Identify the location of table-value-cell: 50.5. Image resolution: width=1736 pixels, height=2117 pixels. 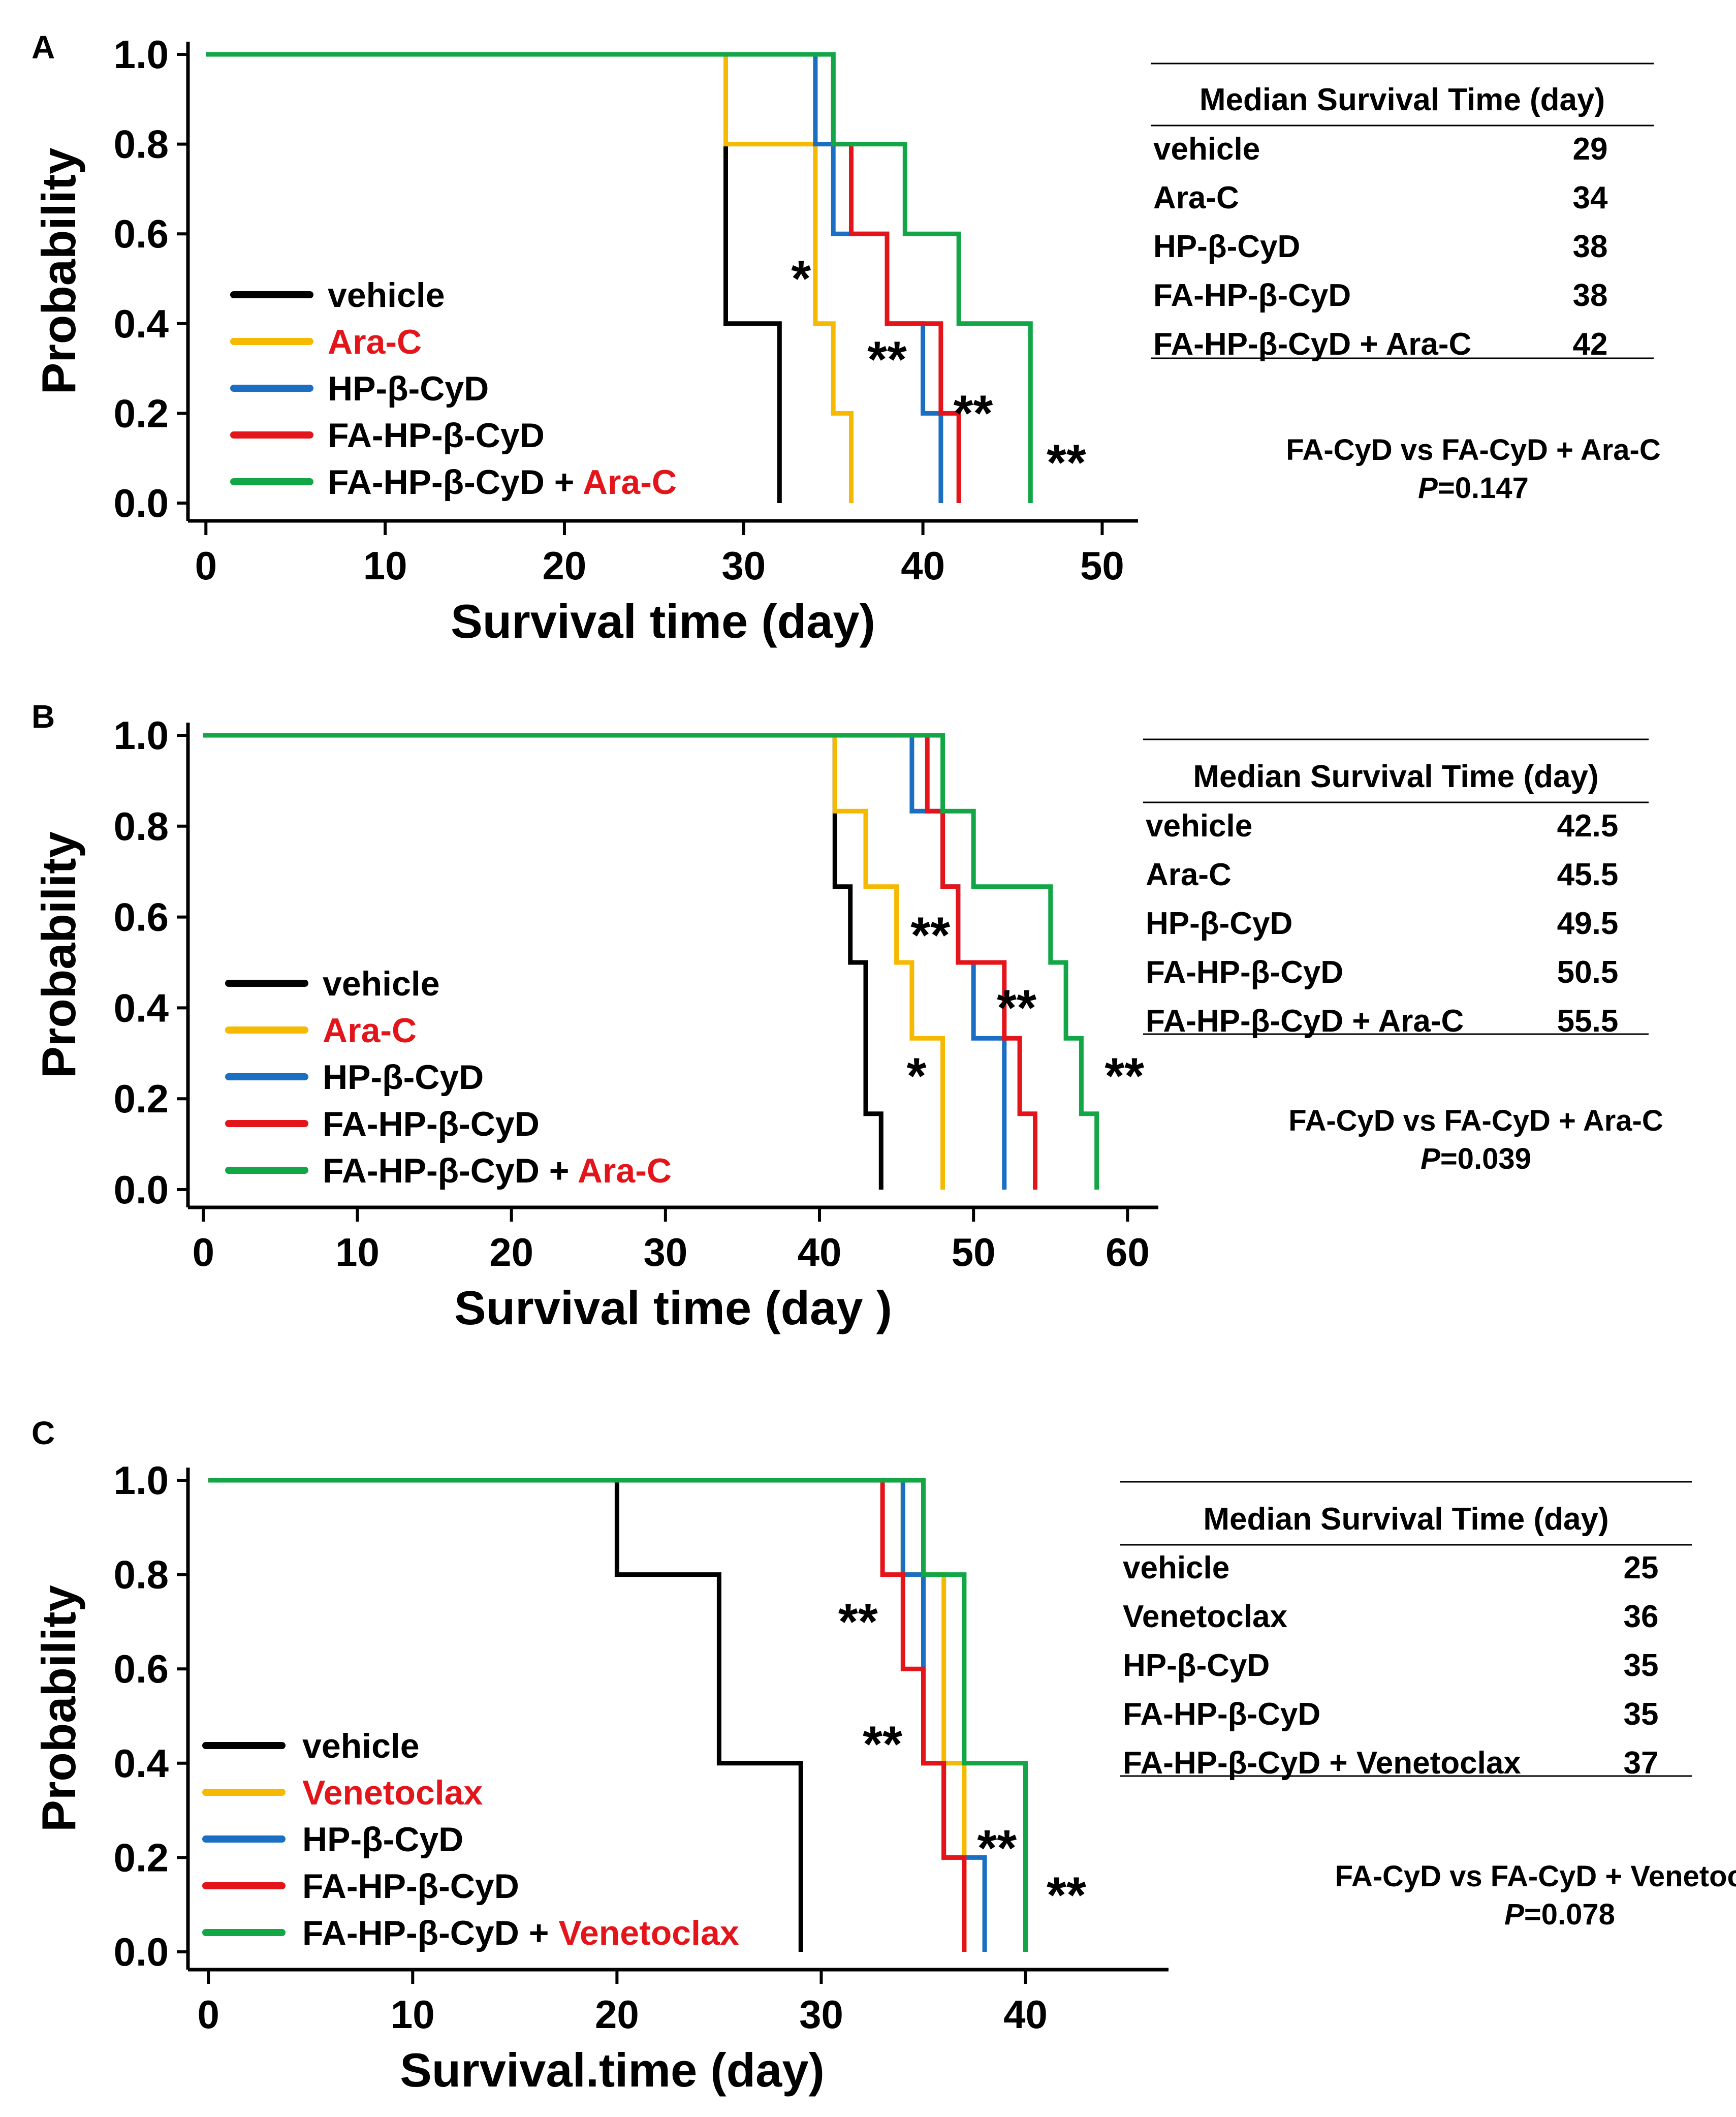
(1588, 972).